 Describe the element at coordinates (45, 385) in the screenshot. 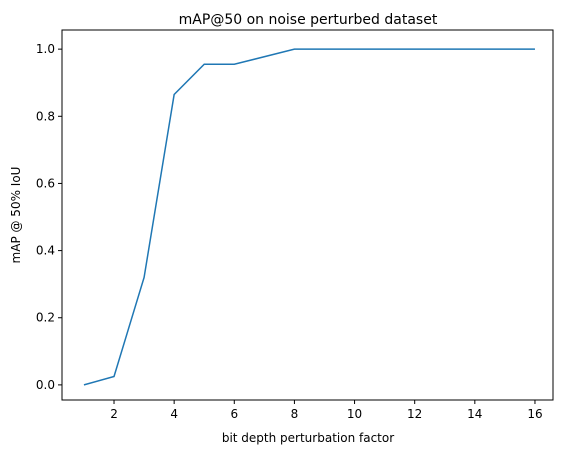

I see `y-tick-label: 0.0` at that location.